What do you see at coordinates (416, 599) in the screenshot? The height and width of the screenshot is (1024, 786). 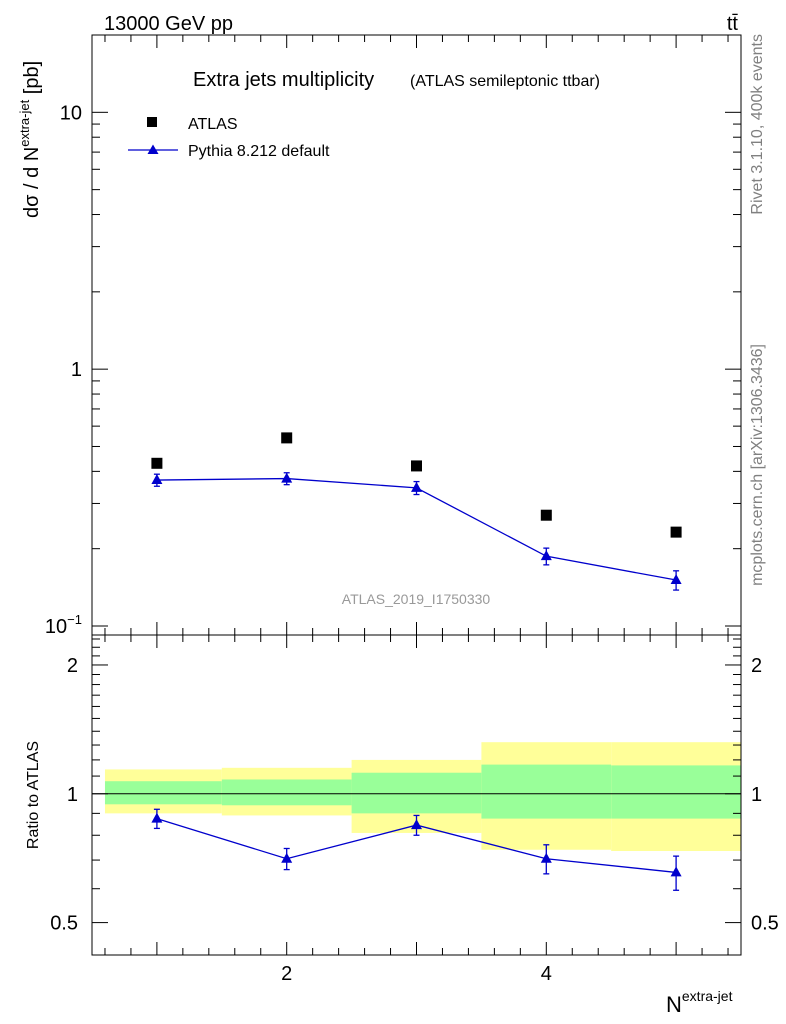 I see `analysis-watermark: ATLAS_2019_I1750330` at bounding box center [416, 599].